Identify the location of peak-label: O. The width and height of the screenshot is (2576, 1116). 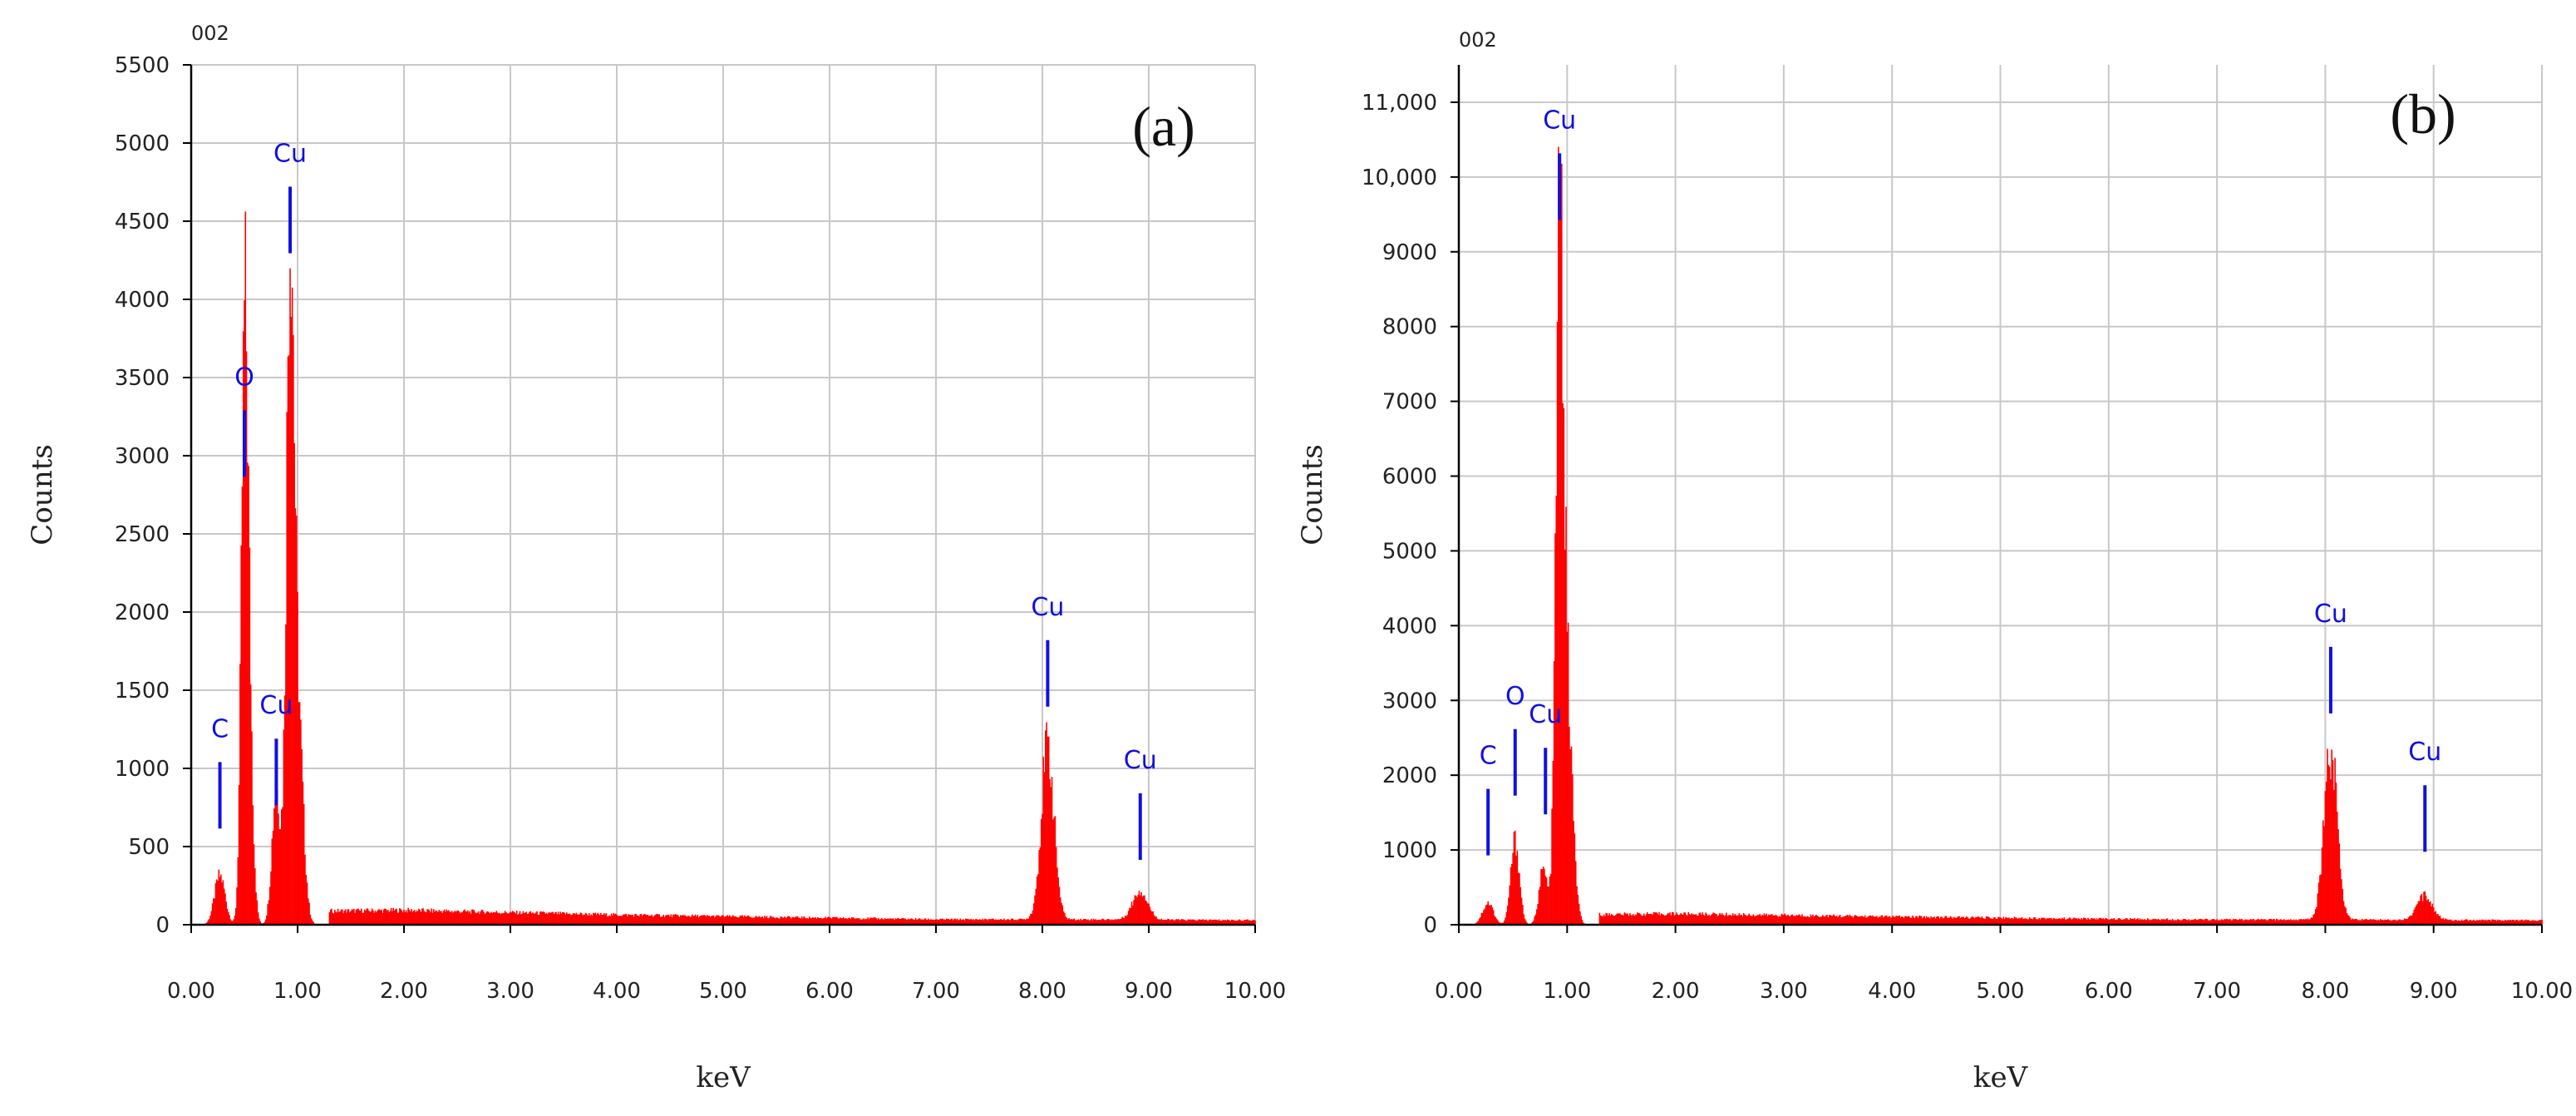
(1515, 696).